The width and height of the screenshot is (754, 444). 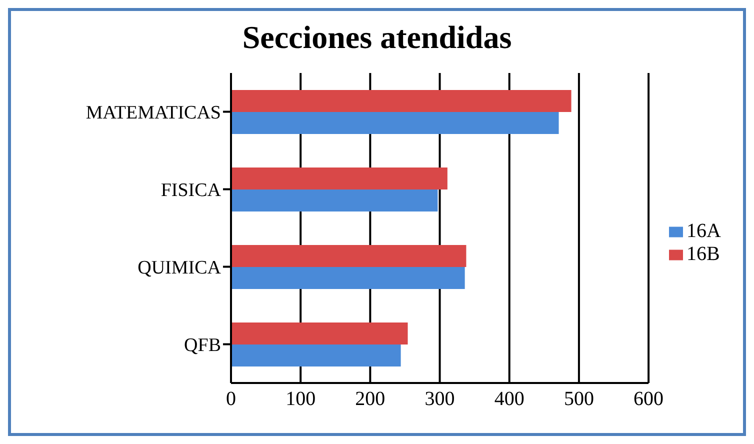 What do you see at coordinates (231, 399) in the screenshot?
I see `x-tick-label: 0` at bounding box center [231, 399].